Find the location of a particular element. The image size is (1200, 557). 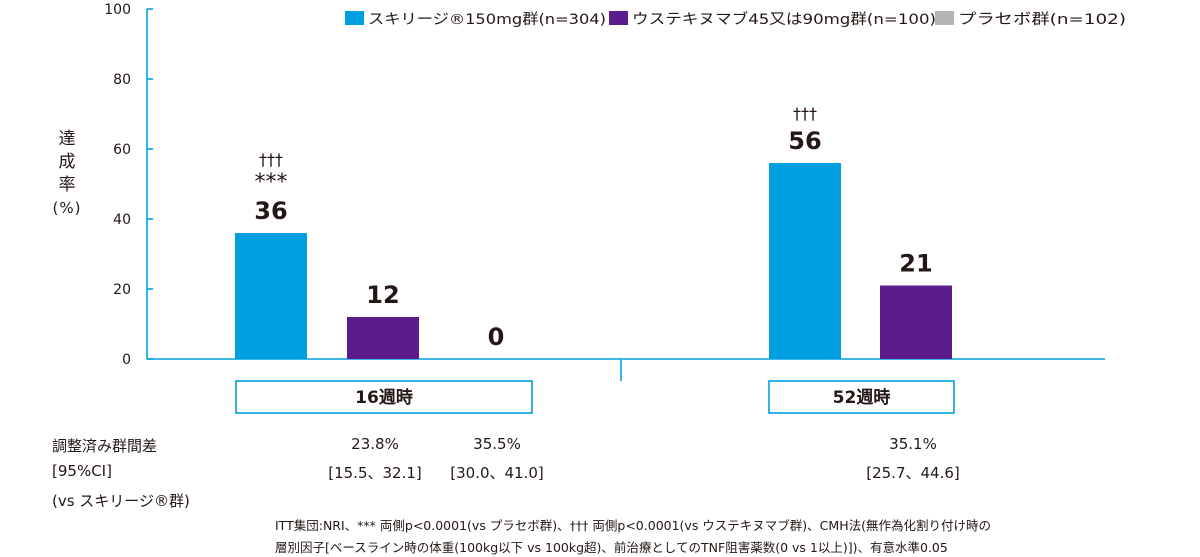

diff-value-pct: 35.5% is located at coordinates (497, 444).